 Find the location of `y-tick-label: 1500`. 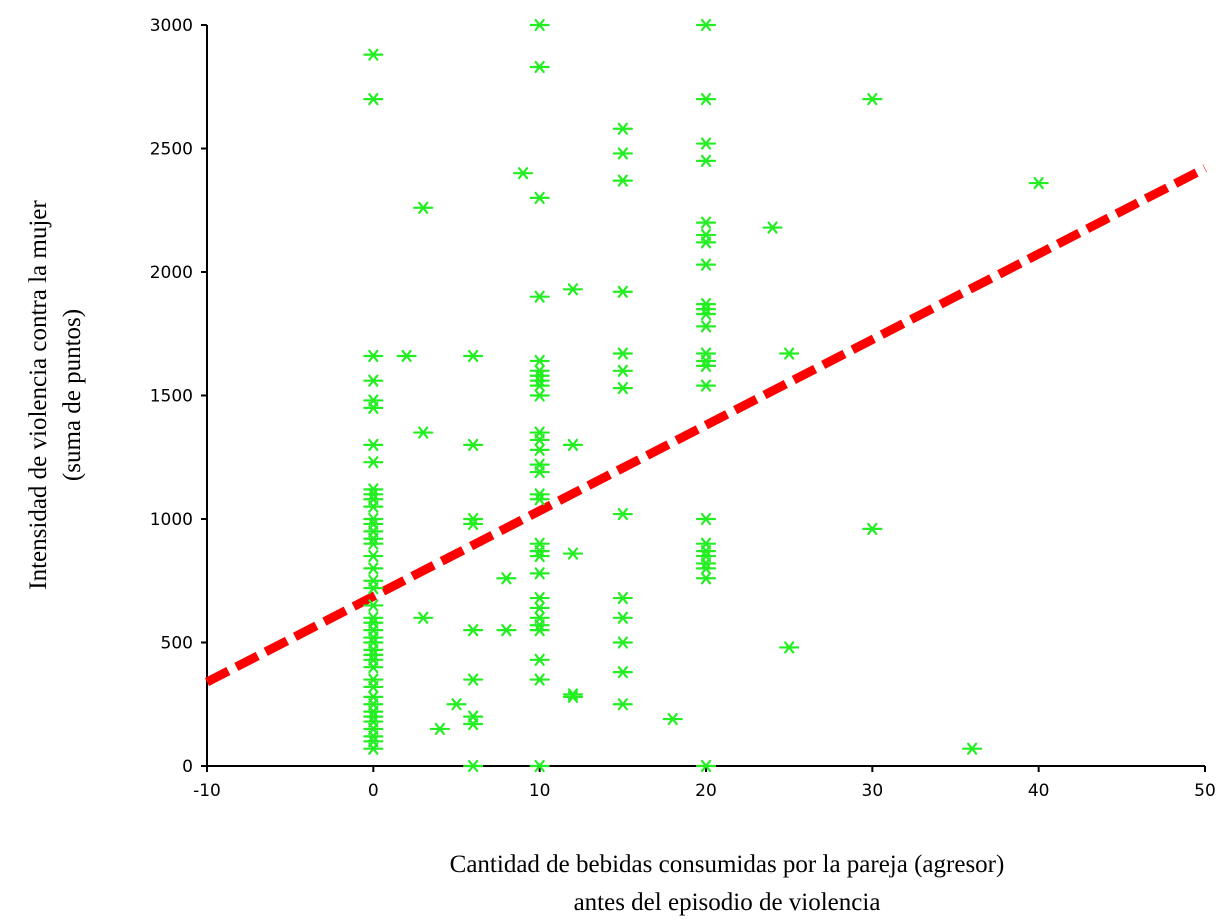

y-tick-label: 1500 is located at coordinates (171, 397).